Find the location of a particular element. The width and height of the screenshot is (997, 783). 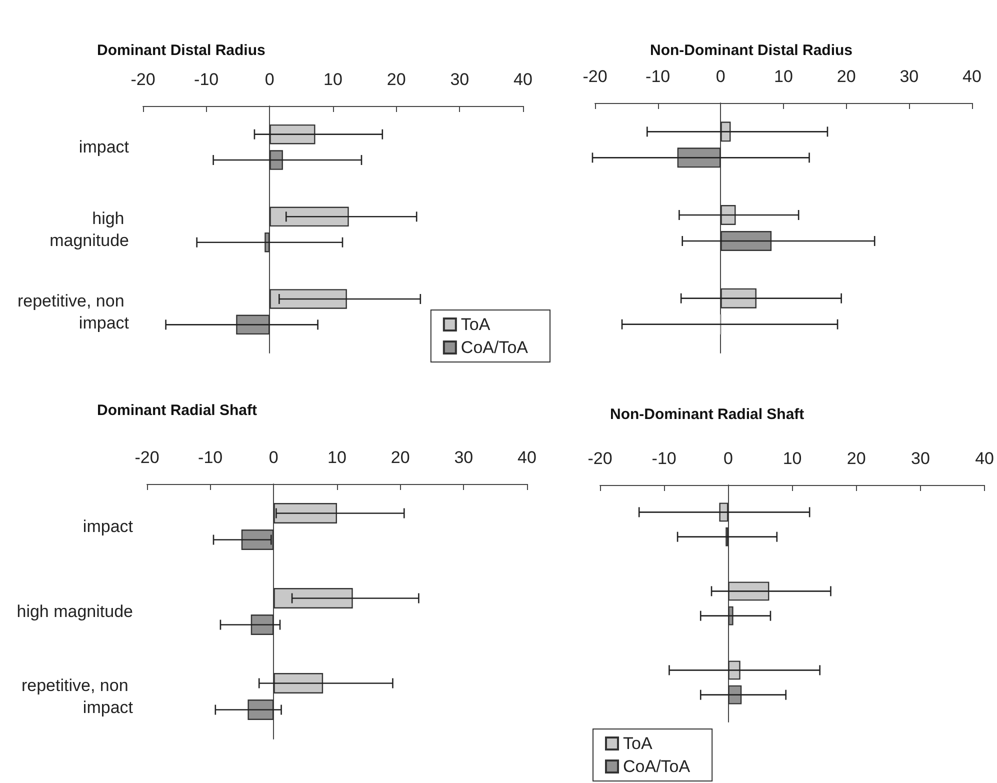

chart-title: Non-Dominant Distal Radius is located at coordinates (751, 50).